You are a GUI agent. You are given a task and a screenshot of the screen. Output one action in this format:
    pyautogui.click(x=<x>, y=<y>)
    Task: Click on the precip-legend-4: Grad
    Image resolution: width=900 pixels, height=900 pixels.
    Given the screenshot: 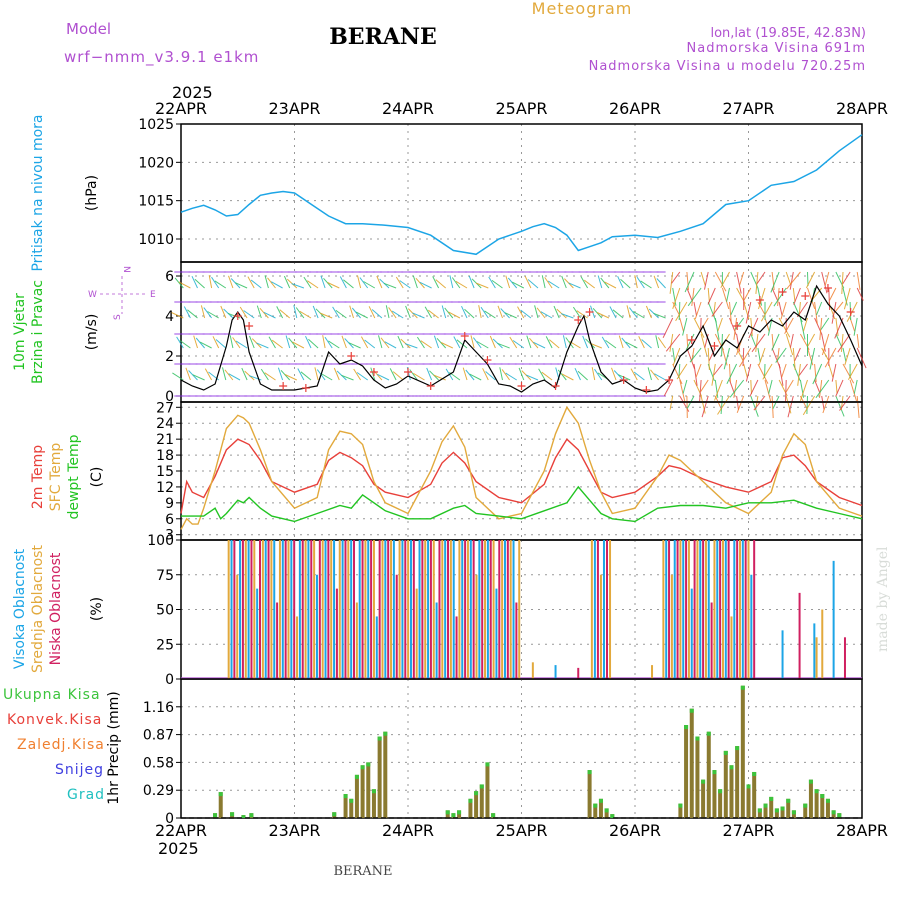 What is the action you would take?
    pyautogui.click(x=86, y=795)
    